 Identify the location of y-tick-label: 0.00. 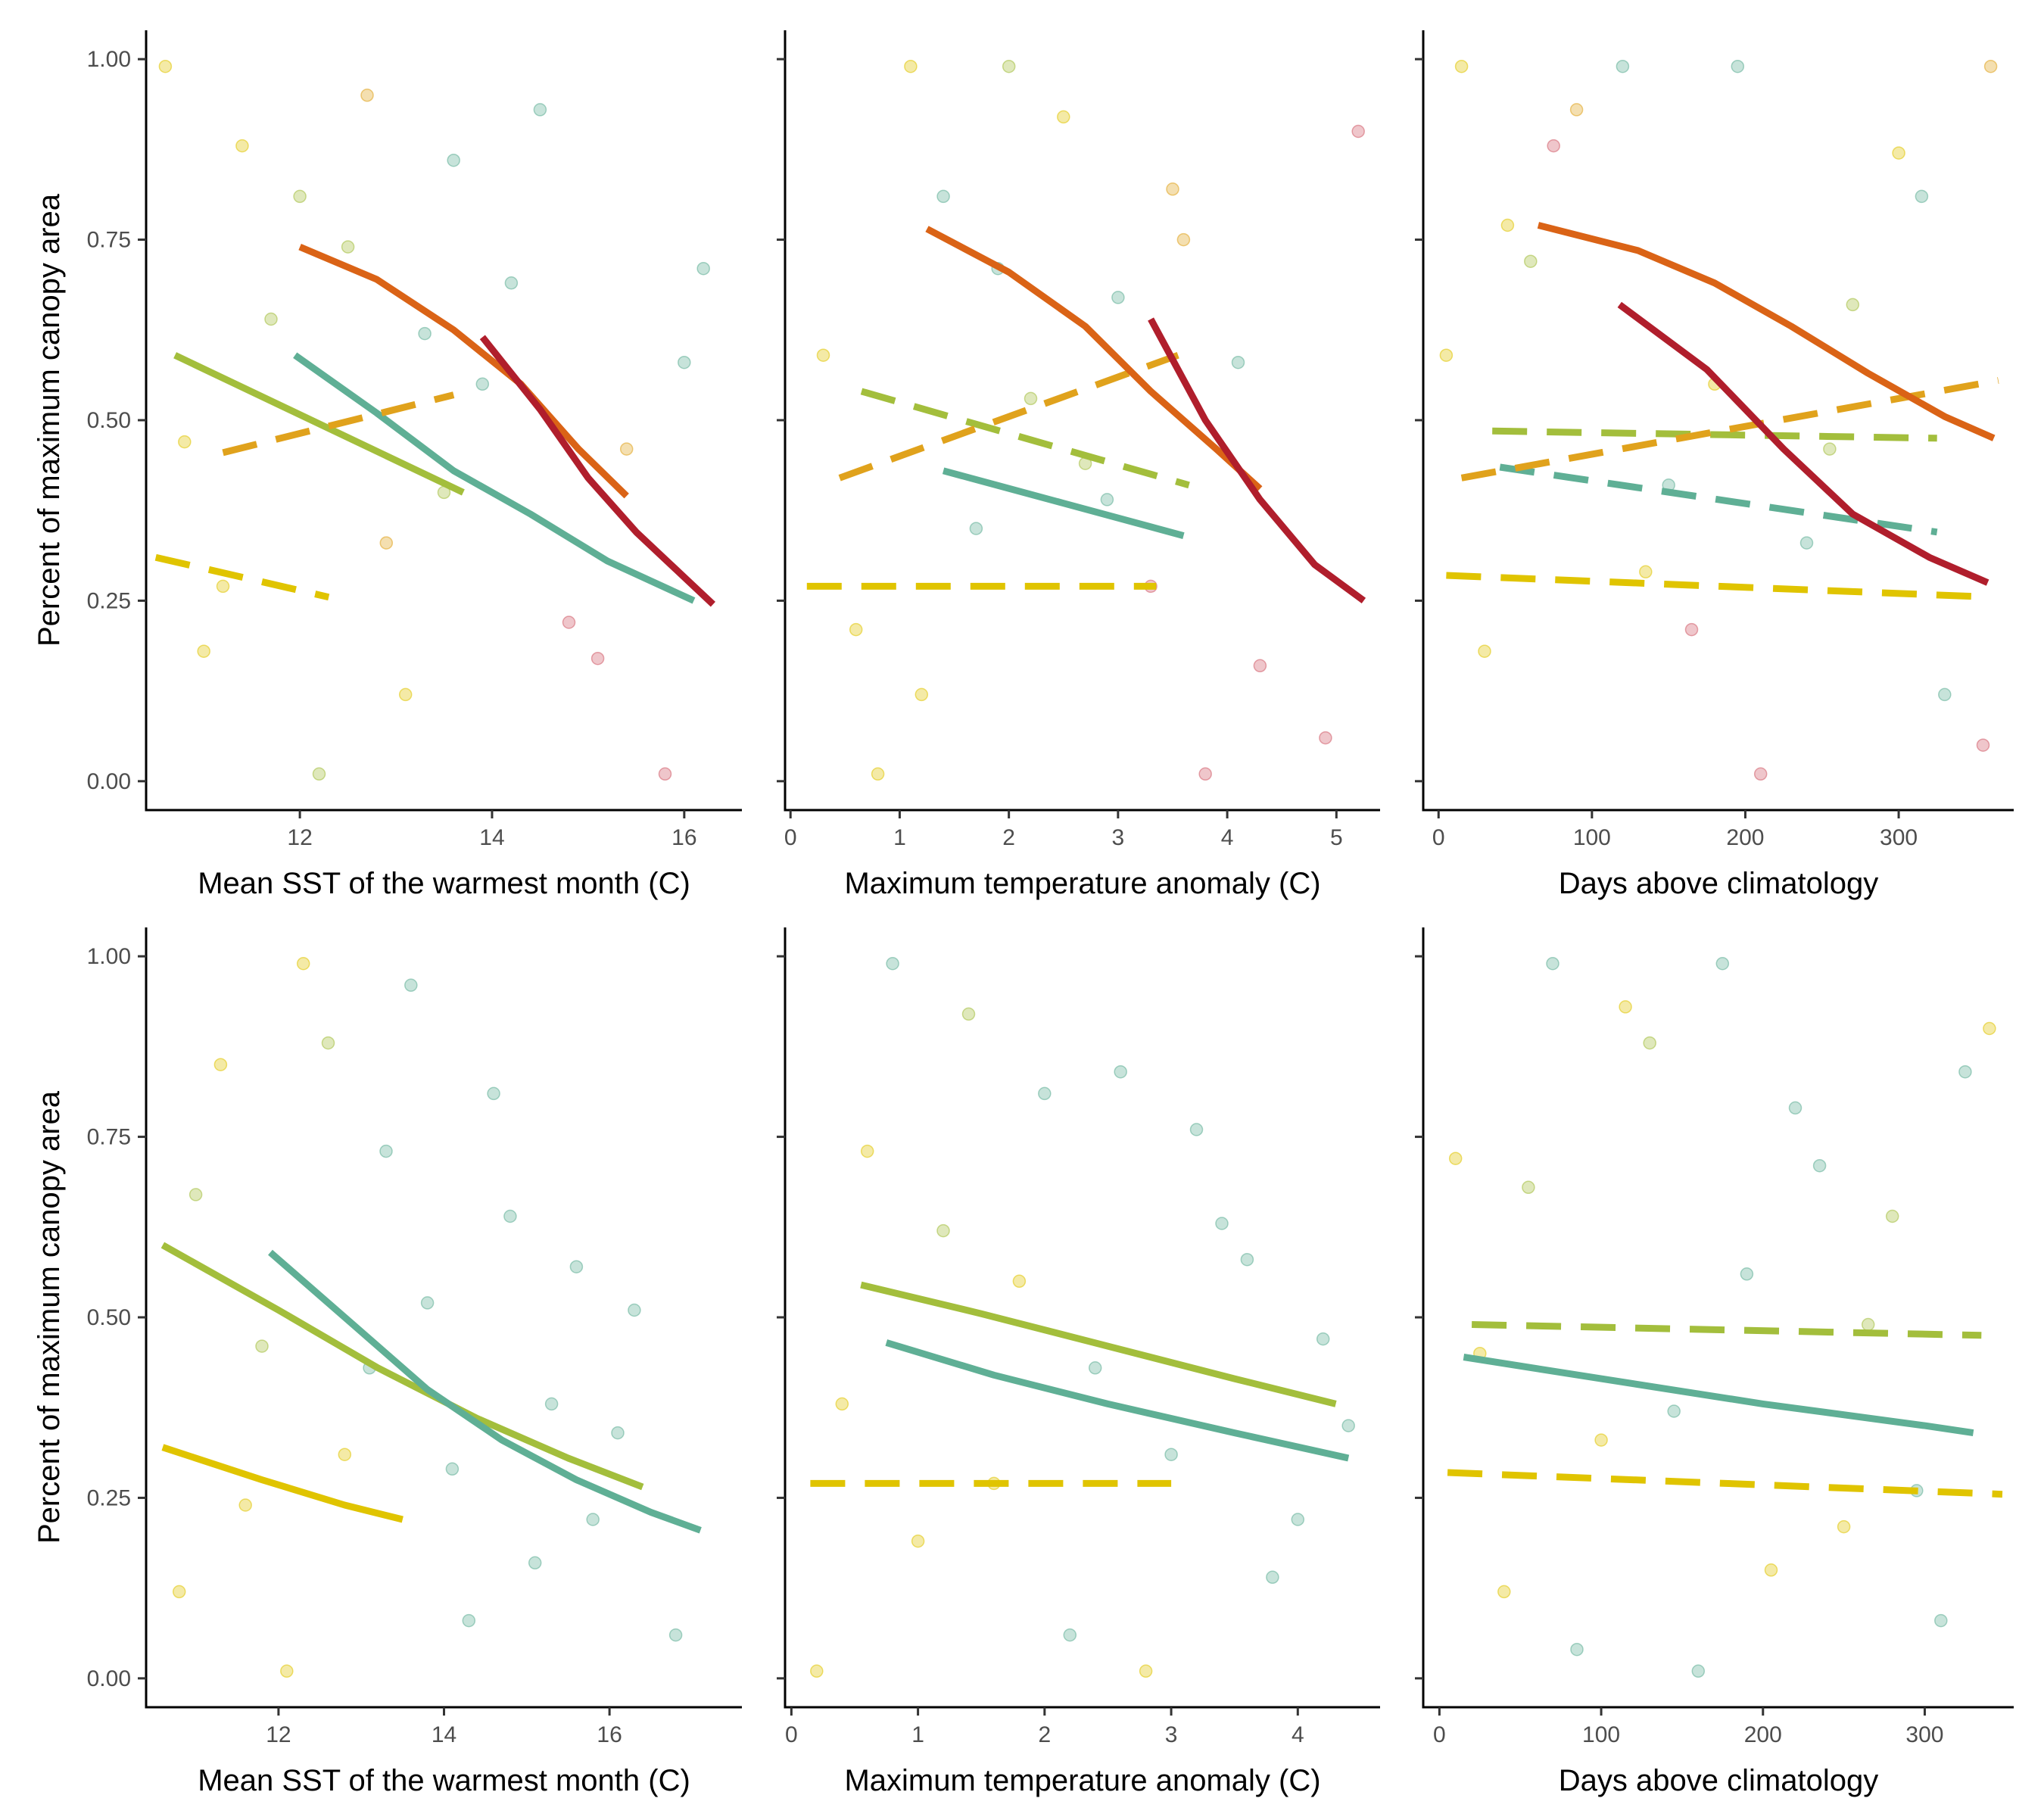
(109, 781).